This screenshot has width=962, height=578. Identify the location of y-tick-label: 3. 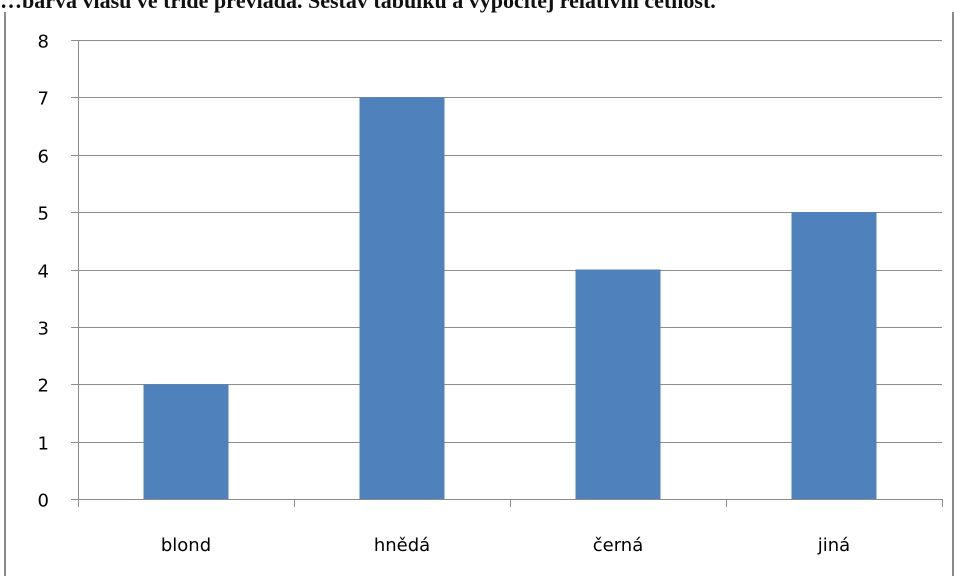
(43, 329).